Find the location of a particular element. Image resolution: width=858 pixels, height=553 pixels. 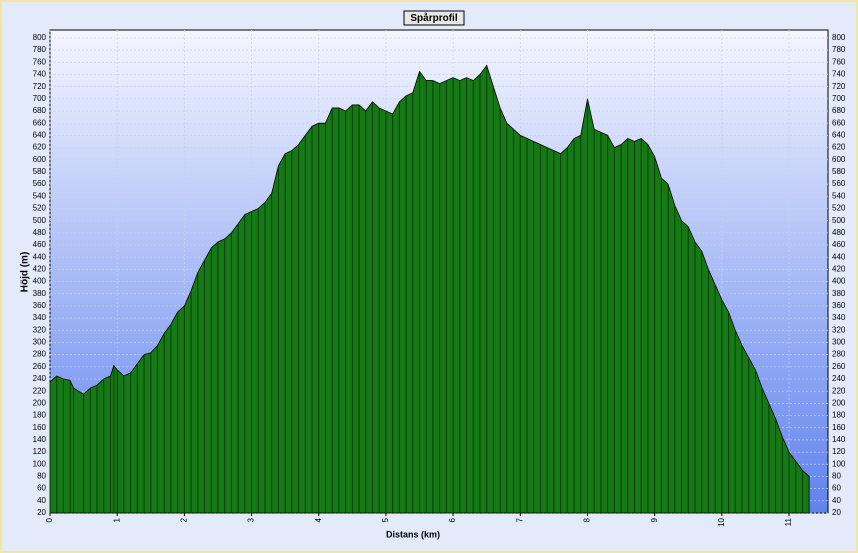

y-tick-label-right: 280 is located at coordinates (839, 354).